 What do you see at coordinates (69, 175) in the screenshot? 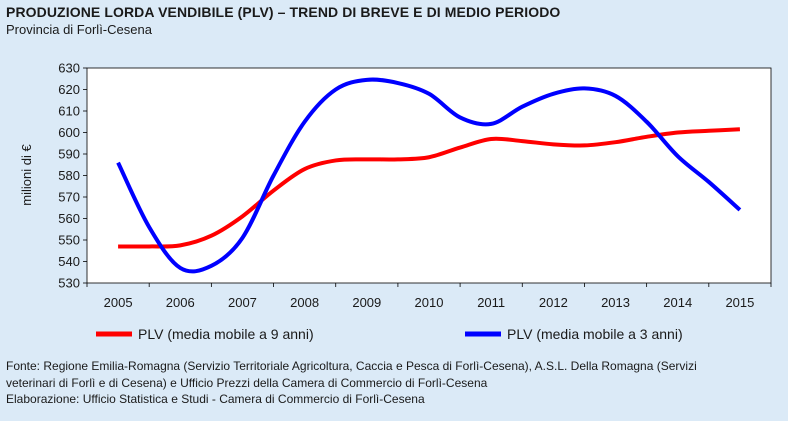
I see `y-tick-label: 580` at bounding box center [69, 175].